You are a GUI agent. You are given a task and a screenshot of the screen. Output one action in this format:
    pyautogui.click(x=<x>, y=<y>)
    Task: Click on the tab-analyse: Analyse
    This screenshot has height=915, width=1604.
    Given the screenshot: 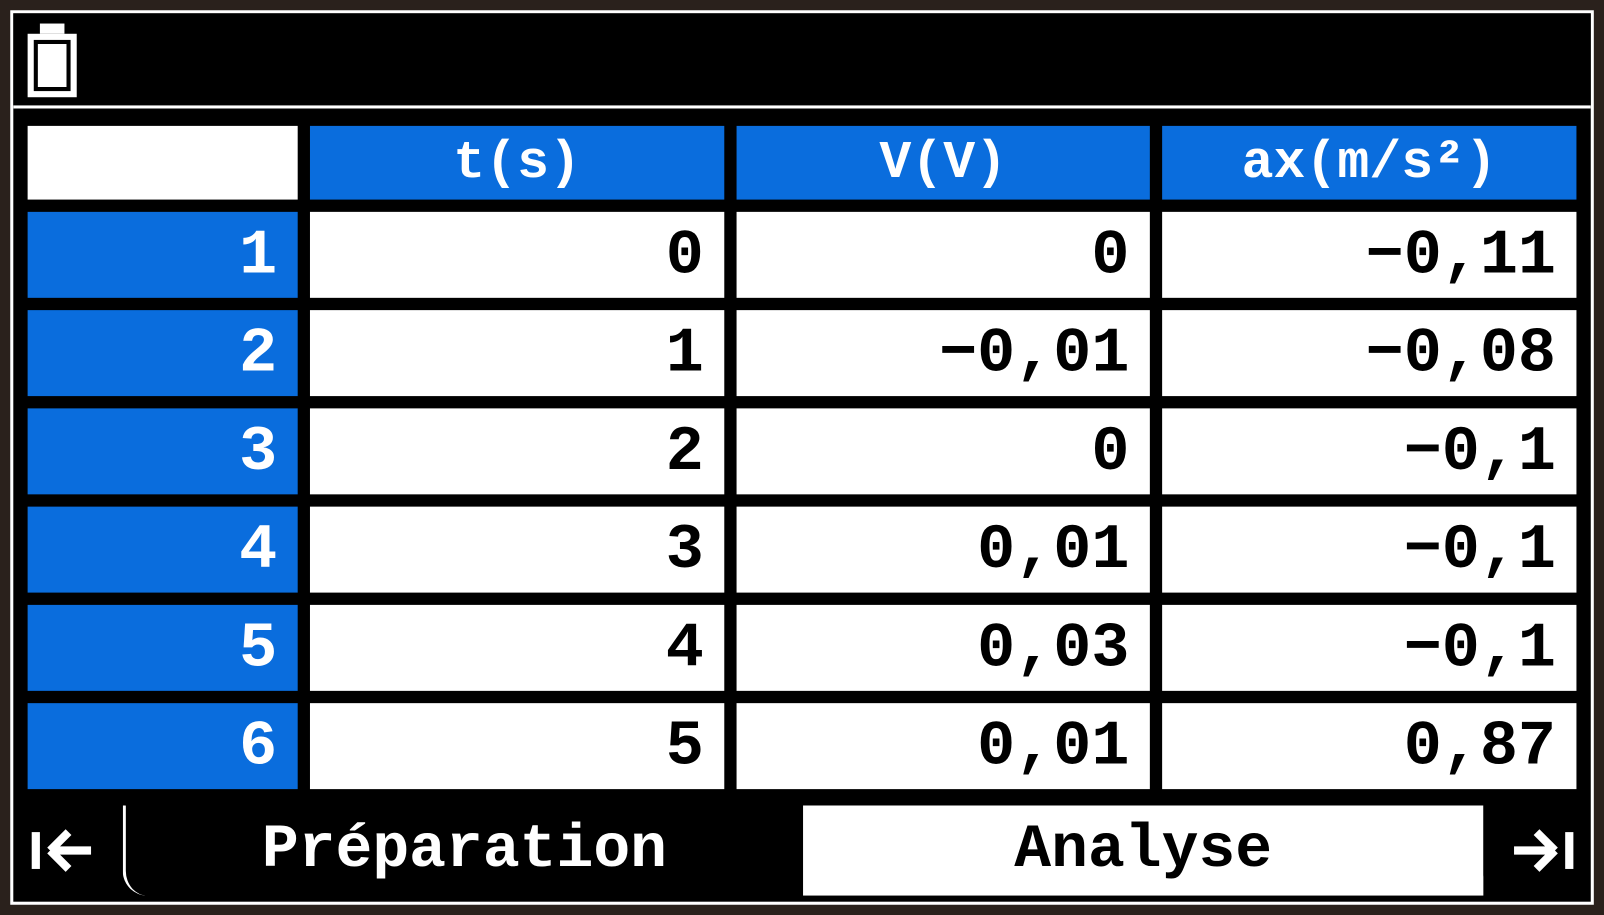 What is the action you would take?
    pyautogui.click(x=1143, y=850)
    